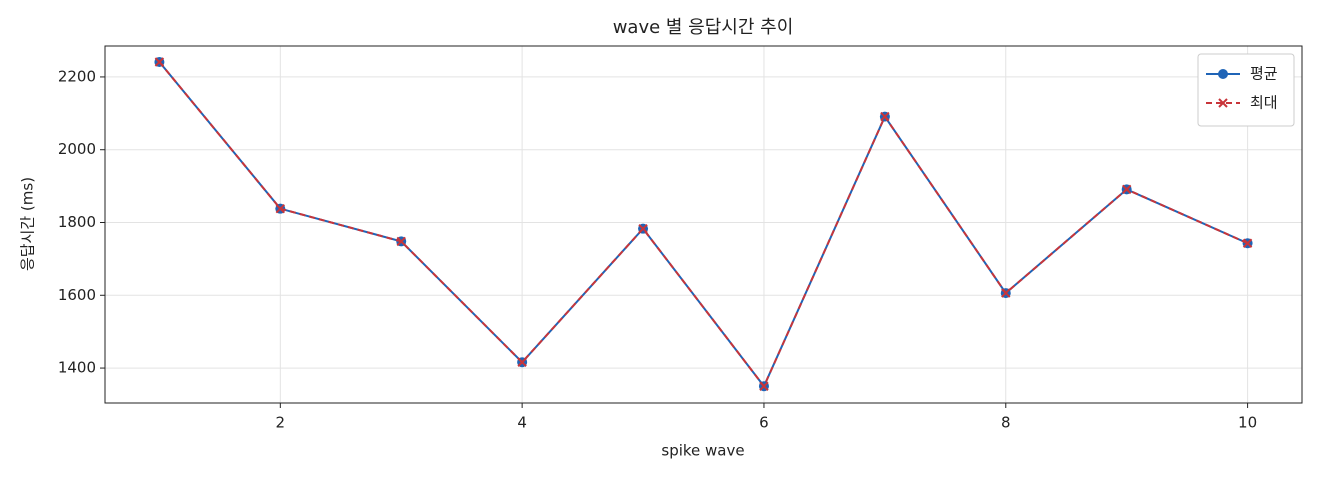 The width and height of the screenshot is (1320, 480). Describe the element at coordinates (1264, 103) in the screenshot. I see `legend-label: 최대` at that location.